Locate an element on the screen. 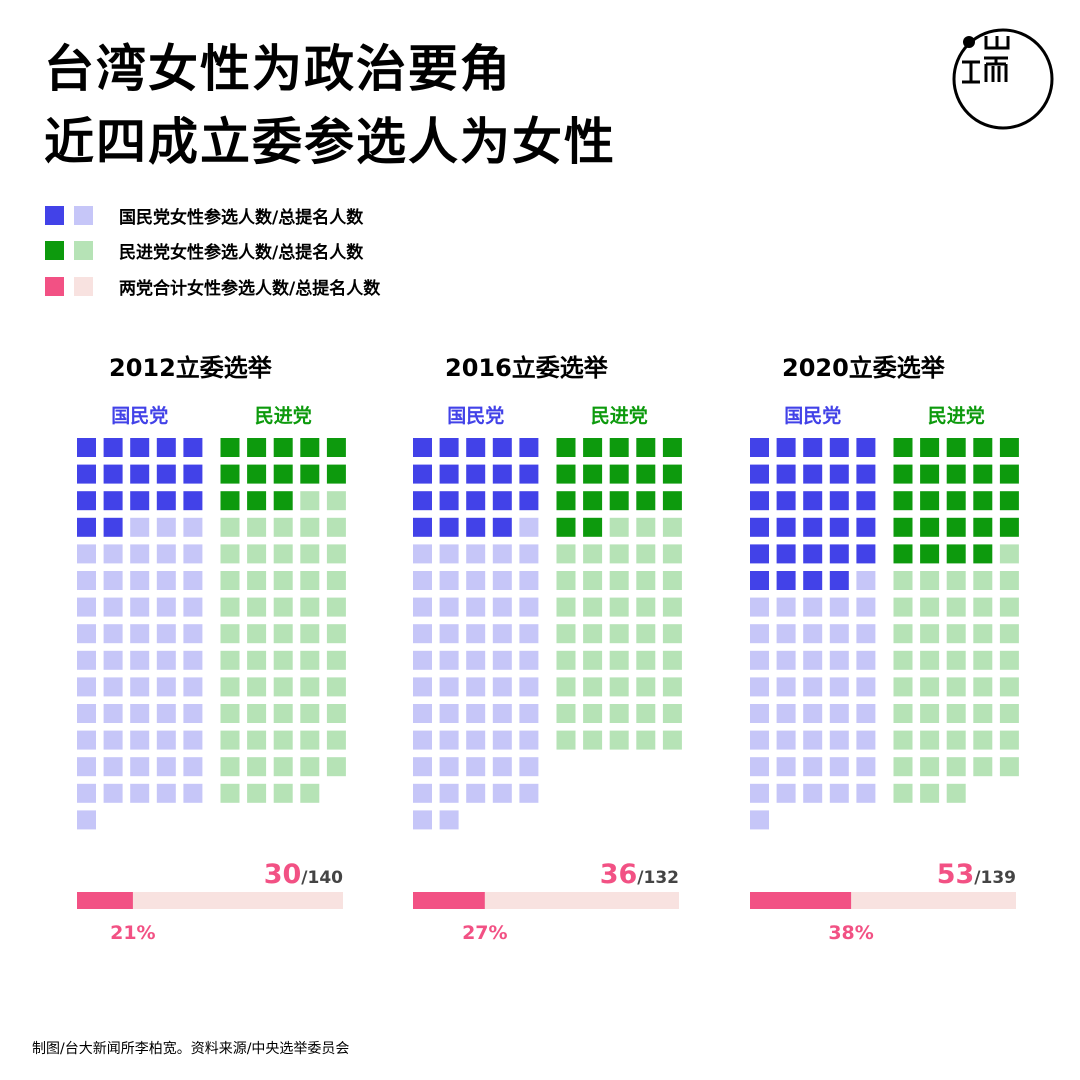 Image resolution: width=1080 pixels, height=1080 pixels. percent-bar-fill is located at coordinates (449, 900).